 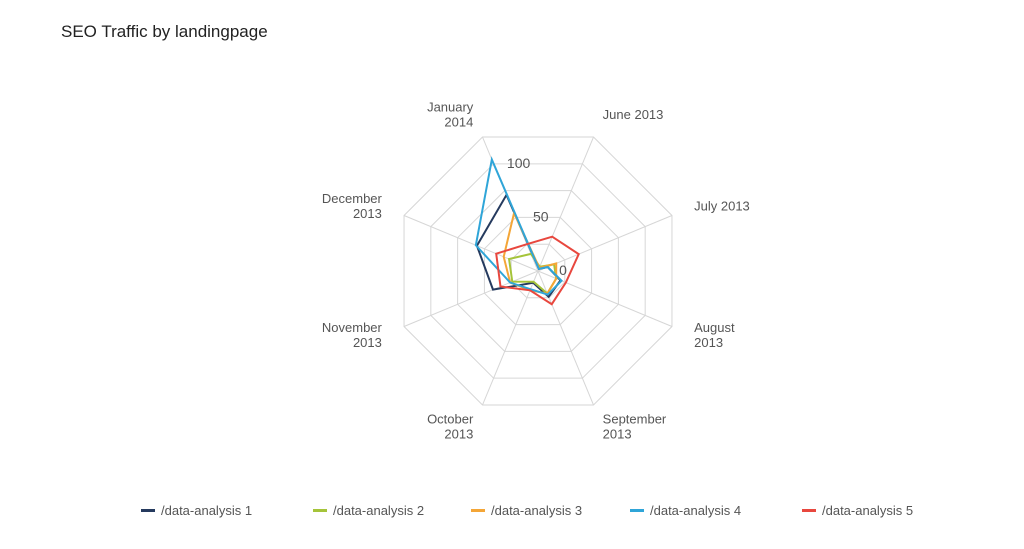 I want to click on category-label: August 2013, so click(x=714, y=335).